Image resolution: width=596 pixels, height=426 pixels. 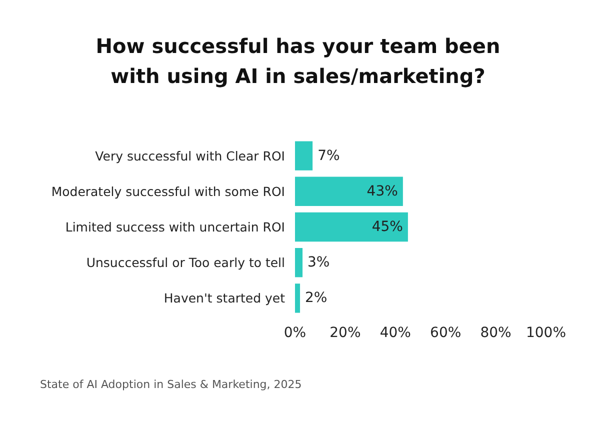 I want to click on x-tick-label: 0%, so click(x=295, y=333).